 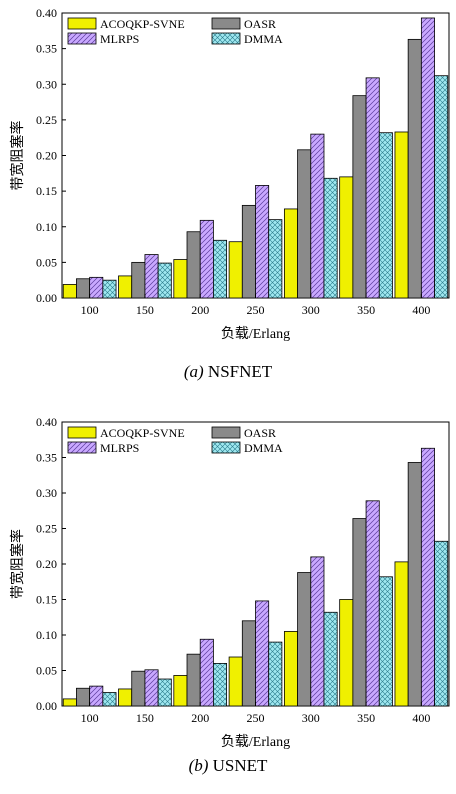 What do you see at coordinates (240, 371) in the screenshot?
I see `caption-name: NSFNET` at bounding box center [240, 371].